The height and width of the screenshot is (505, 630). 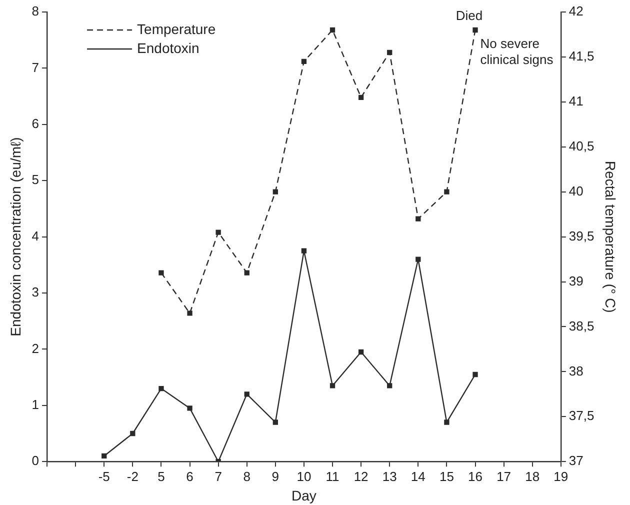 I want to click on x-tick-label: 7, so click(x=218, y=476).